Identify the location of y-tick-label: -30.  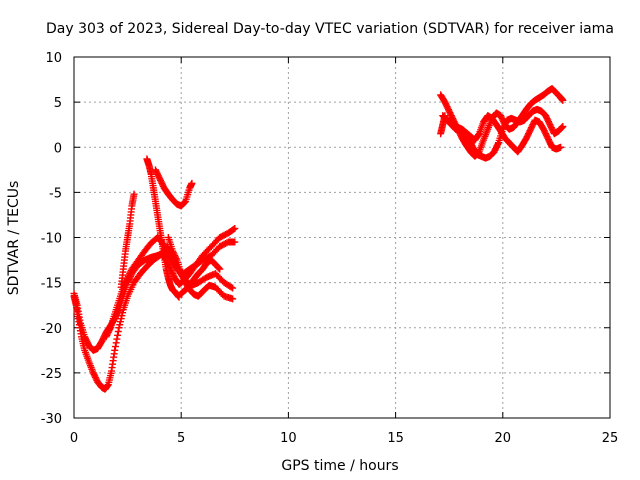
(51, 419).